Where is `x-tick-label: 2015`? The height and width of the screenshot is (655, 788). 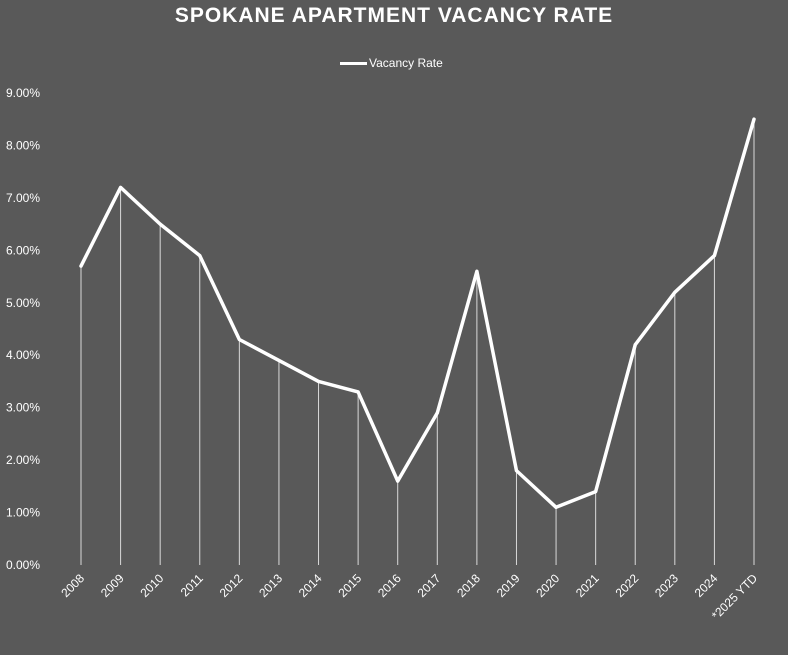 x-tick-label: 2015 is located at coordinates (349, 585).